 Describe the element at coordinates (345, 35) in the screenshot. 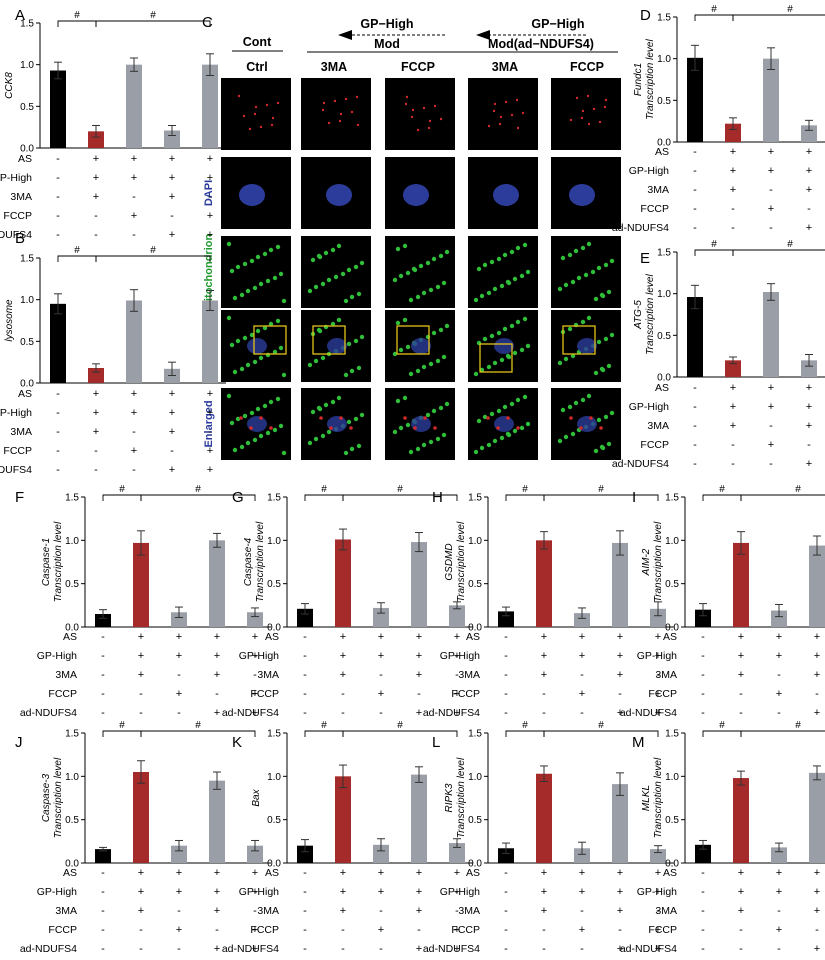

I see `mod-arrow-head` at that location.